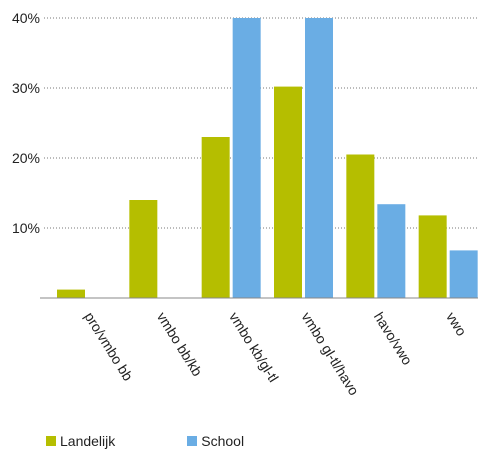 The height and width of the screenshot is (454, 480). Describe the element at coordinates (393, 338) in the screenshot. I see `category-label: havo/vwo` at that location.